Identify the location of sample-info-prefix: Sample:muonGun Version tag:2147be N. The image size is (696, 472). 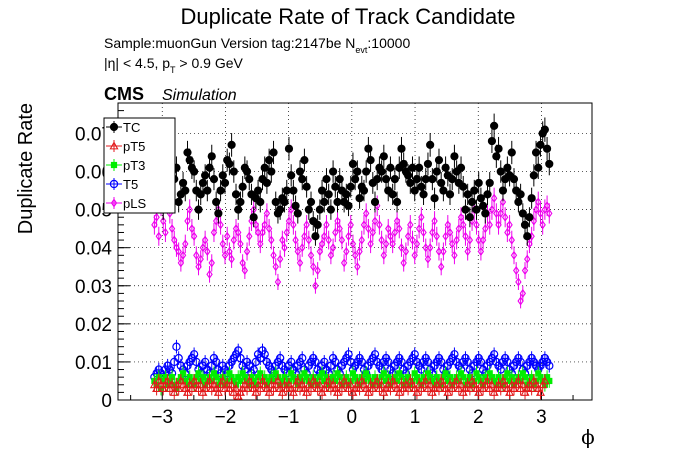
(229, 43).